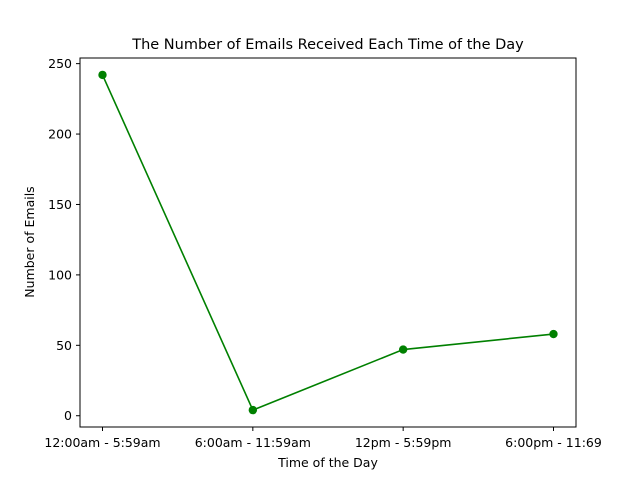 This screenshot has width=640, height=480. Describe the element at coordinates (403, 442) in the screenshot. I see `x-tick-label: 12pm - 5:59pm` at that location.